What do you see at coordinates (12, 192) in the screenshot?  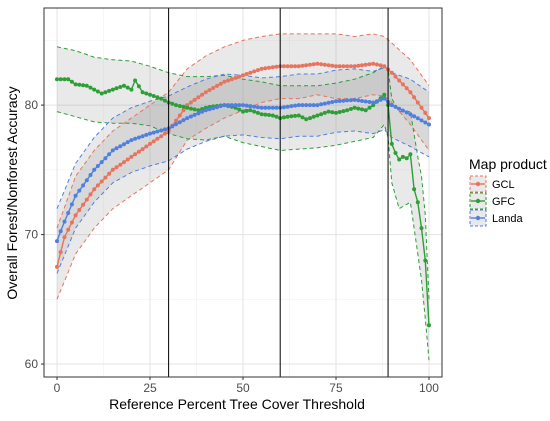 I see `y-axis-title: Overall Forest/Nonforest Accuracy` at bounding box center [12, 192].